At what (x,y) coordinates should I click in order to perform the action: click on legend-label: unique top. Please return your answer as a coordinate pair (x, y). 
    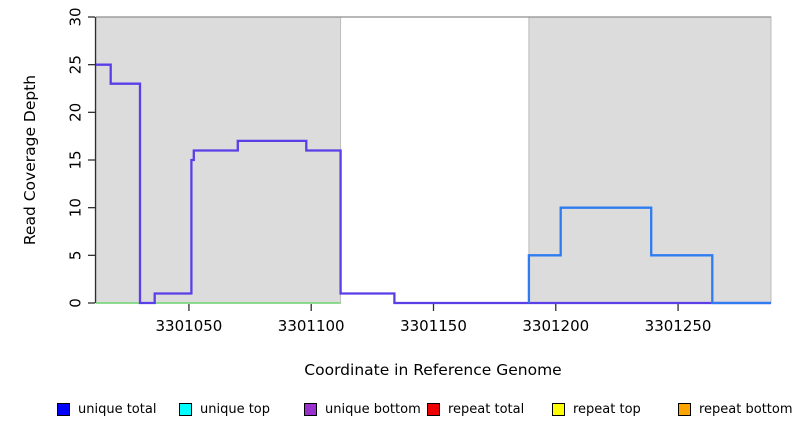
    Looking at the image, I should click on (235, 409).